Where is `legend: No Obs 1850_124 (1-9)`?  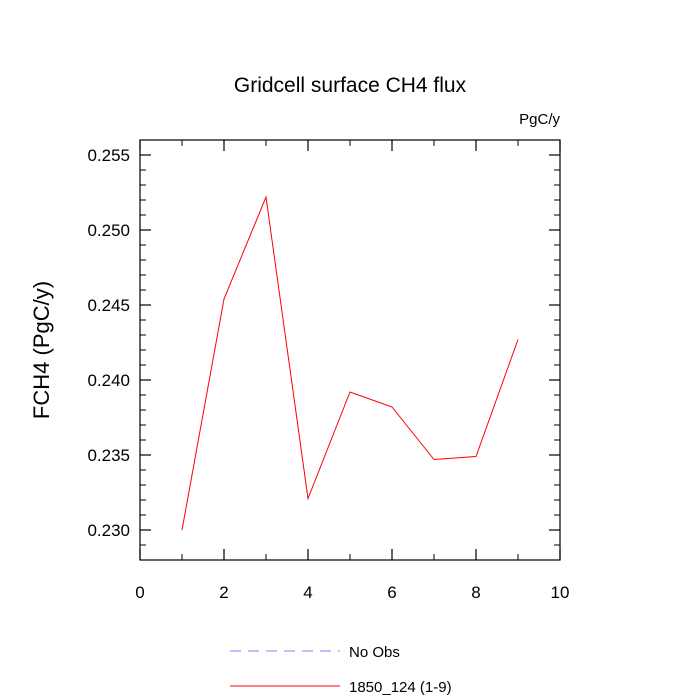 legend: No Obs 1850_124 (1-9) is located at coordinates (341, 670).